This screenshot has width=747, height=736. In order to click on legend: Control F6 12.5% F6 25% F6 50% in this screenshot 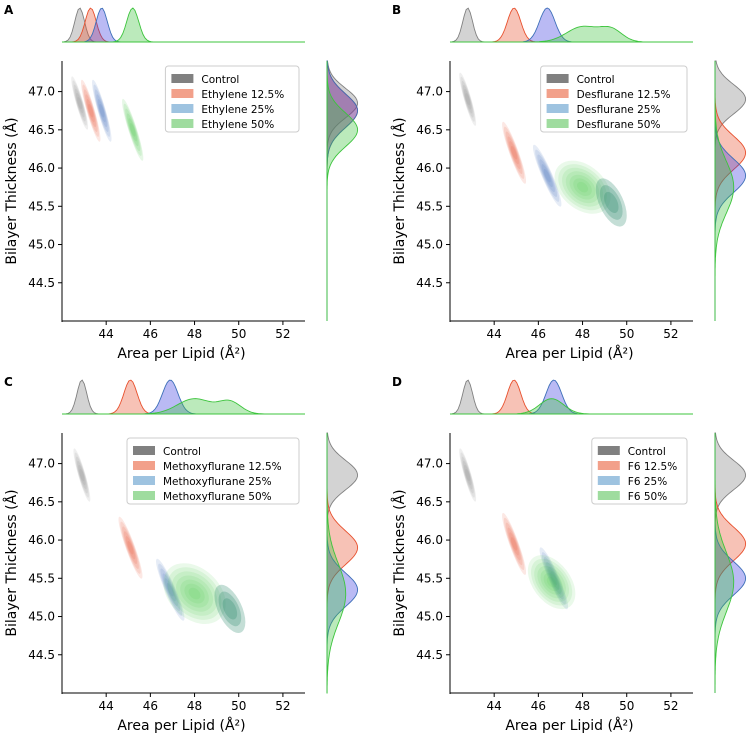, I will do `click(639, 471)`.